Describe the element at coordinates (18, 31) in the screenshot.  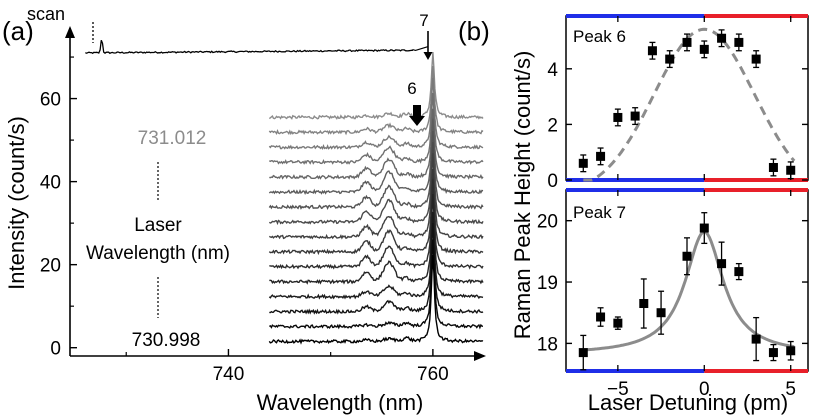
I see `panel-a-label: (a)` at that location.